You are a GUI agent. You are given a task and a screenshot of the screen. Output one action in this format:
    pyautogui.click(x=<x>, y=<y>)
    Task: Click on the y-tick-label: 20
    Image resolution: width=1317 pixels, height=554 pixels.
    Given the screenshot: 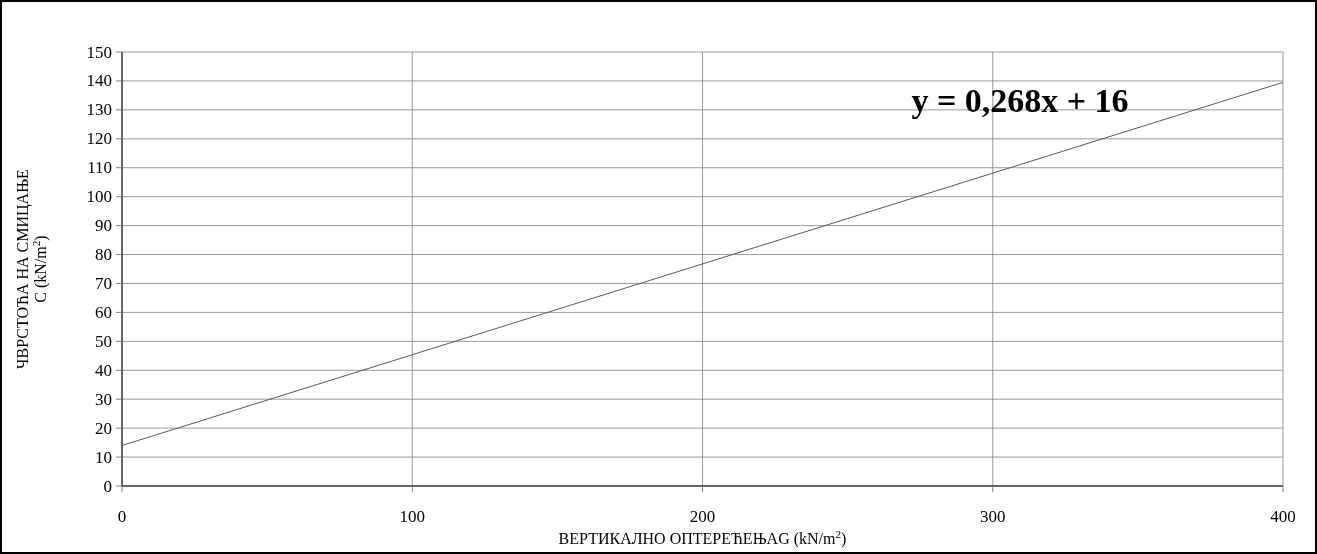 What is the action you would take?
    pyautogui.click(x=103, y=428)
    